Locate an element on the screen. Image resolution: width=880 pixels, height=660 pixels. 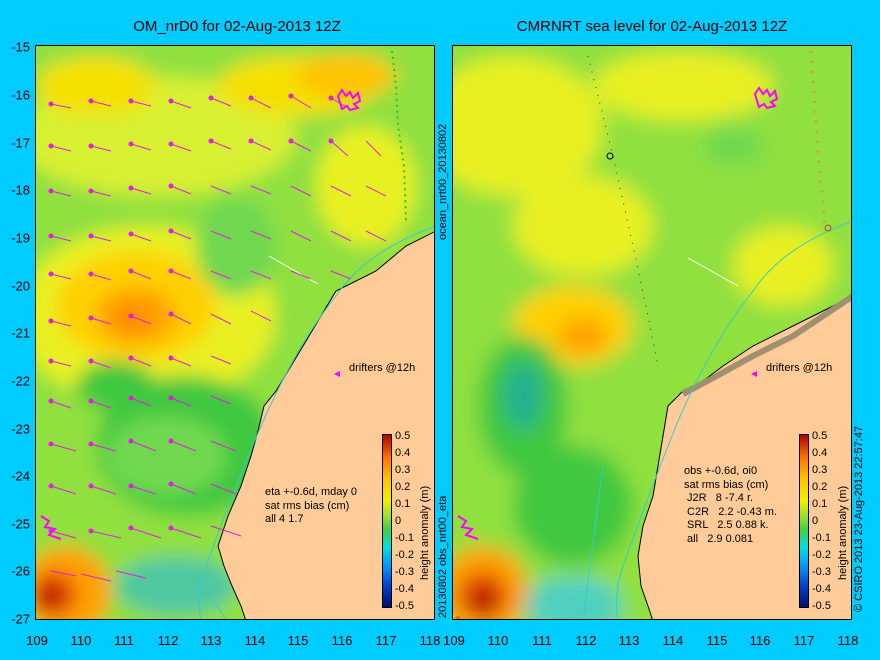
left-drifters-label: drifters @12h is located at coordinates (382, 368).